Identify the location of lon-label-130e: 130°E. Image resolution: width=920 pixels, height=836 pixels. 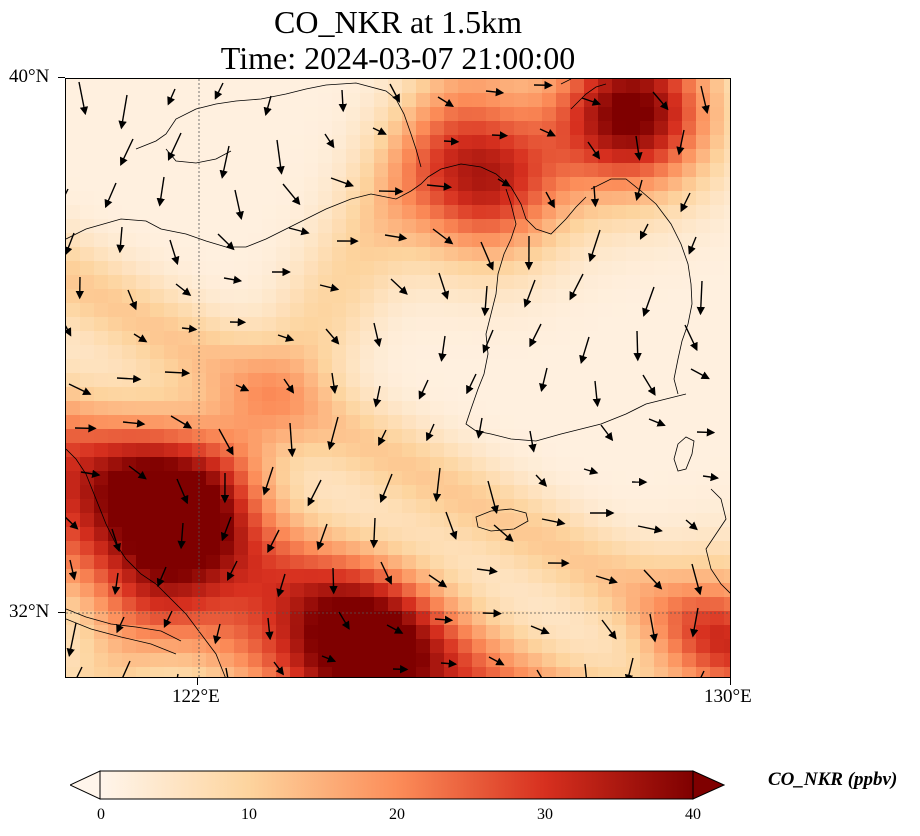
(728, 696).